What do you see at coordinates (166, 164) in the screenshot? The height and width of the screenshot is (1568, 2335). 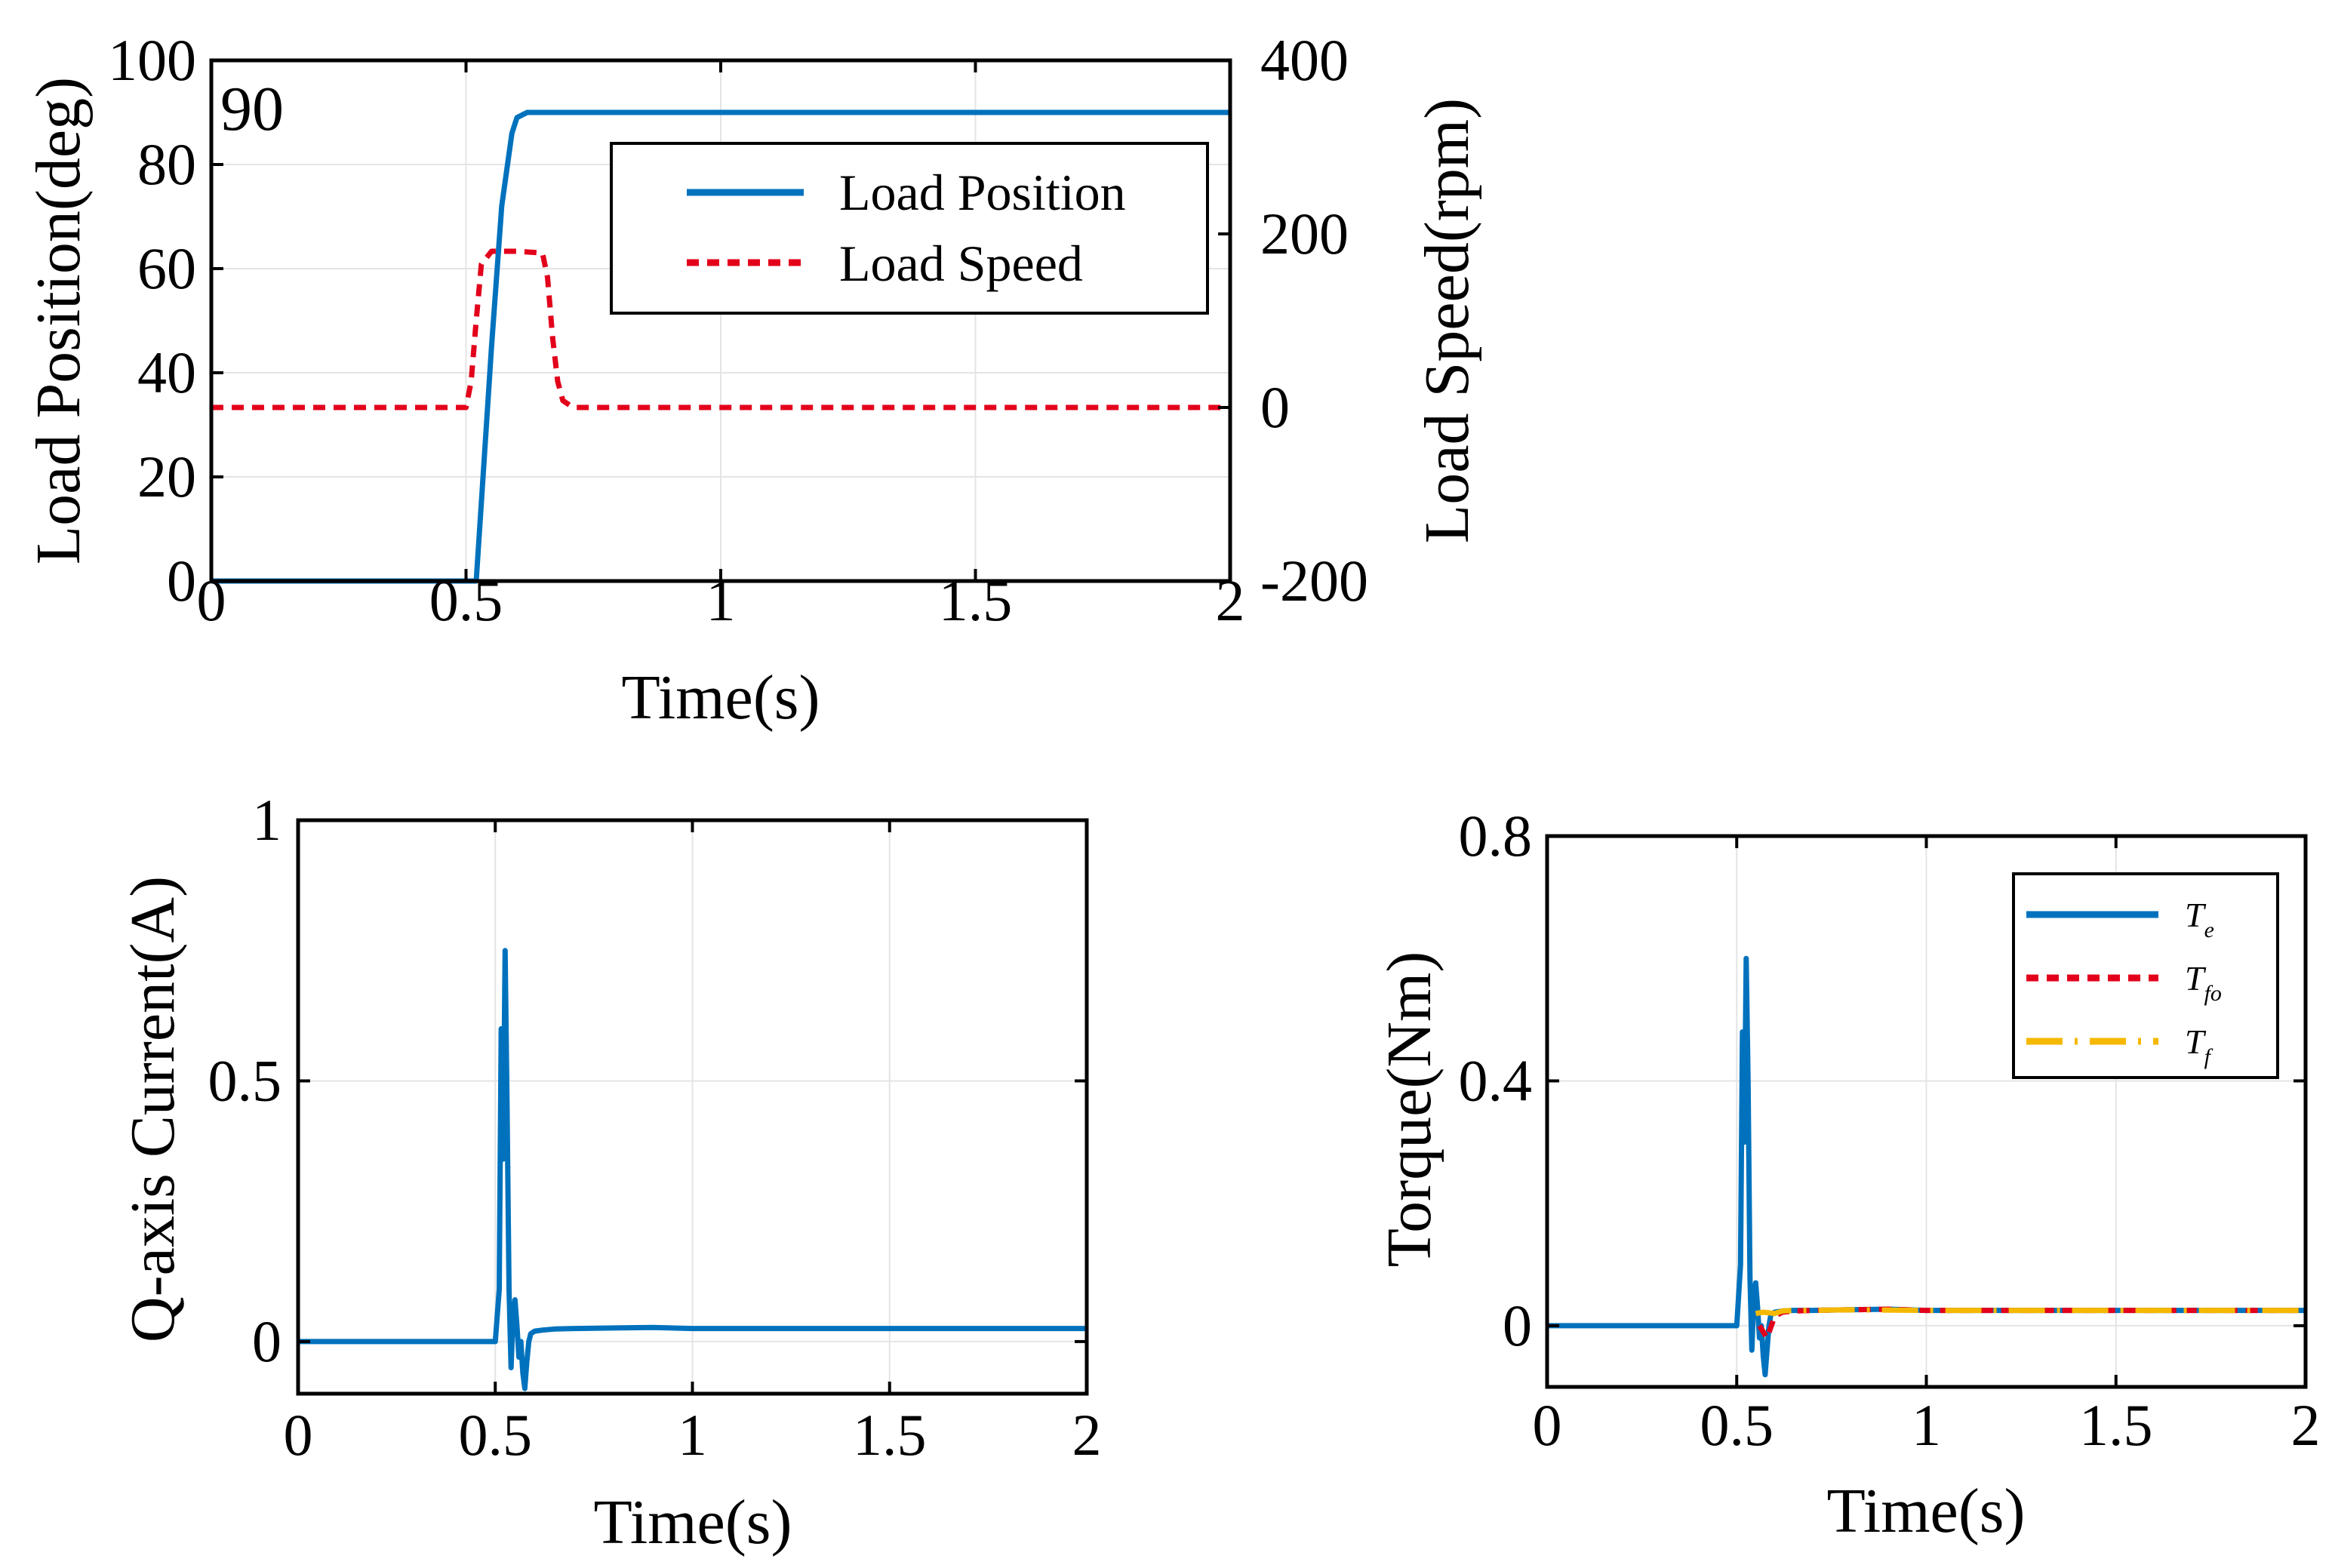 I see `y-tick-label: 80` at bounding box center [166, 164].